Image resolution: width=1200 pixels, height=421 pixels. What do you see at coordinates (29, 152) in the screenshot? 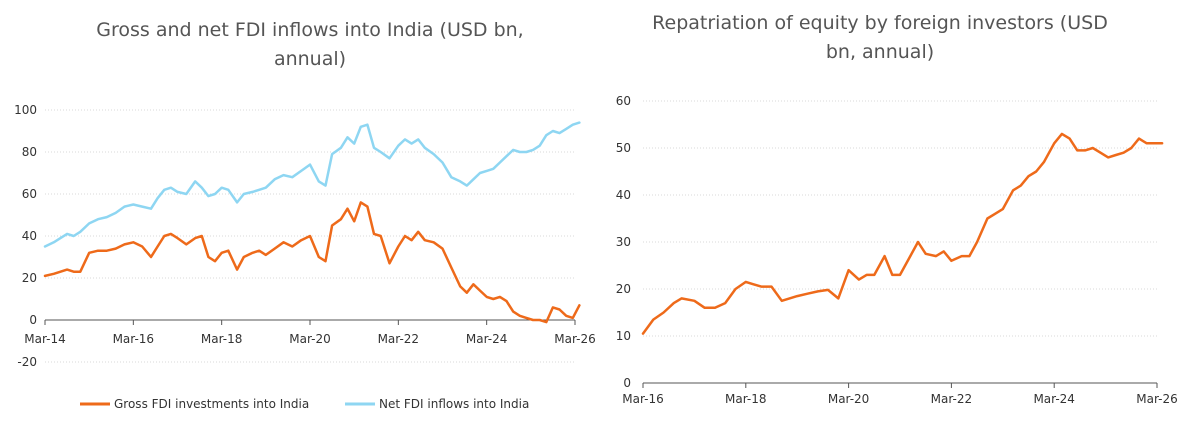
I see `left-y-tick-label: 80` at bounding box center [29, 152].